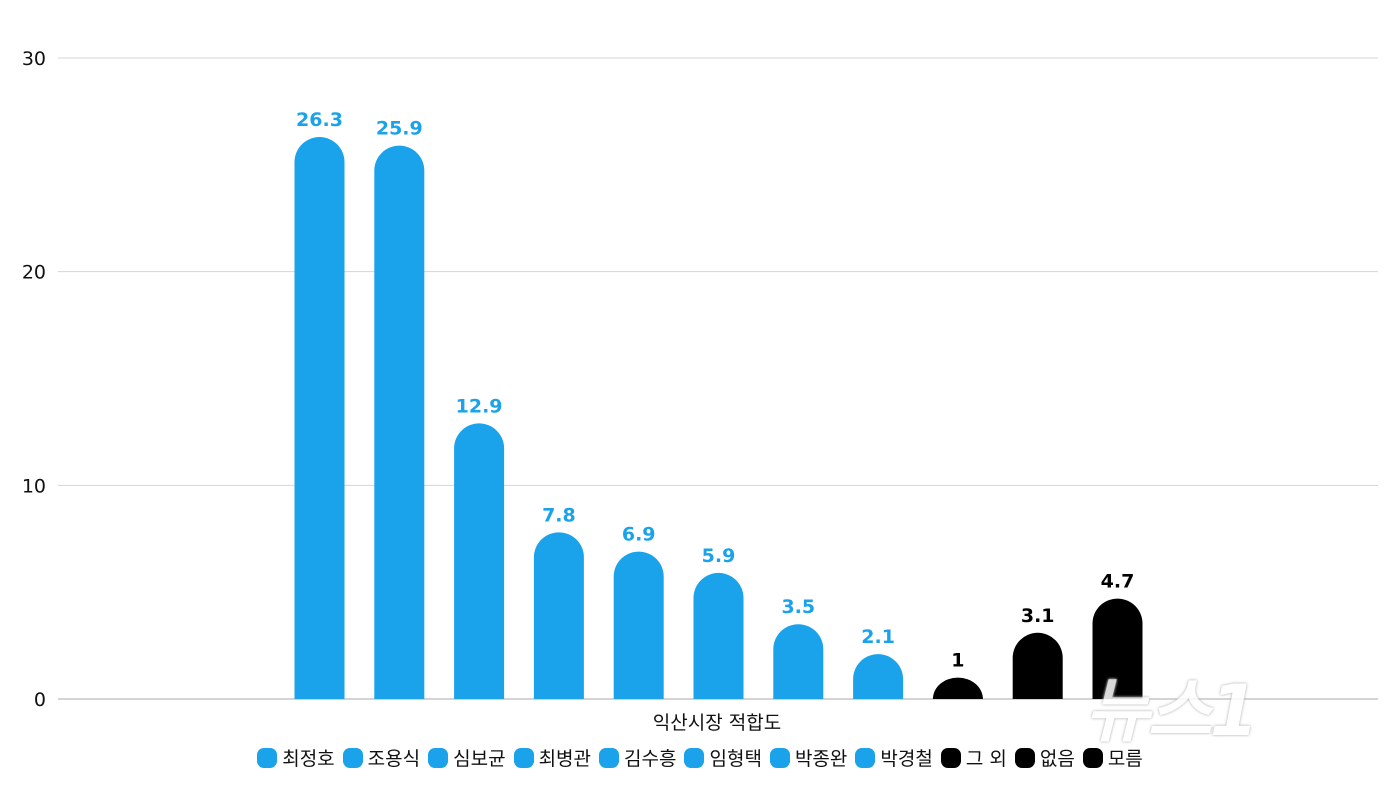  I want to click on legend-label: 박경철, so click(906, 759).